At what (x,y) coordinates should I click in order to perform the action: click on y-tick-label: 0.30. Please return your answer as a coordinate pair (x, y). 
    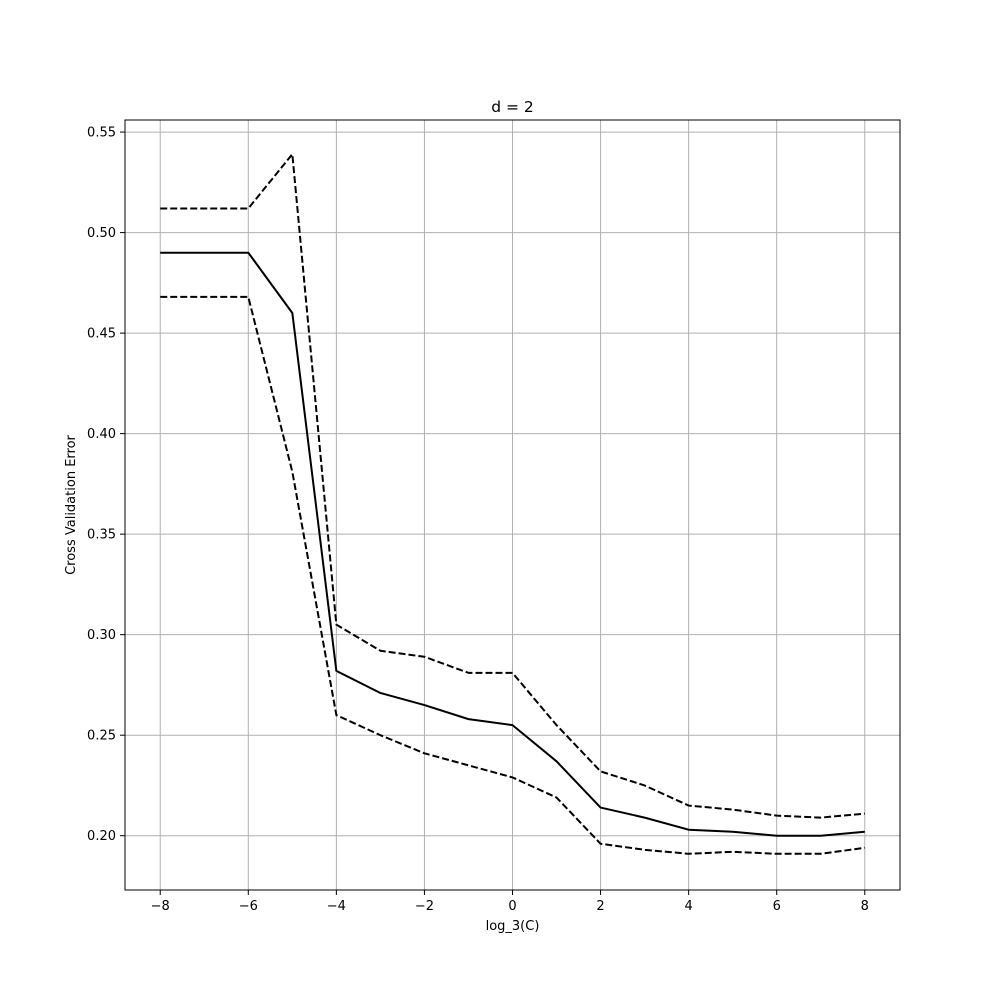
    Looking at the image, I should click on (101, 635).